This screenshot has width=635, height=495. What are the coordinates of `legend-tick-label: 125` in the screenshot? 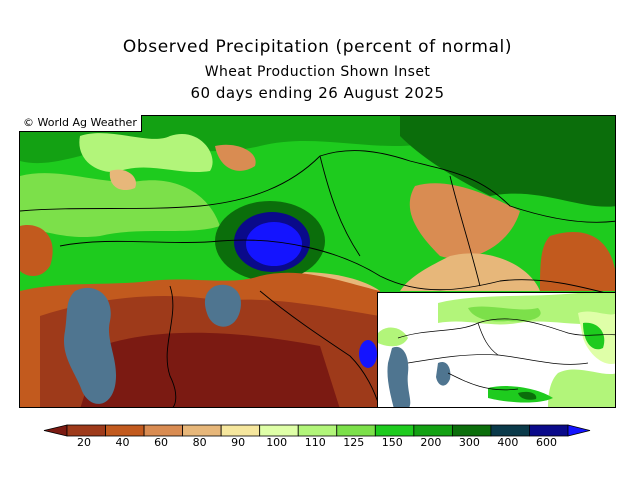 It's located at (354, 442).